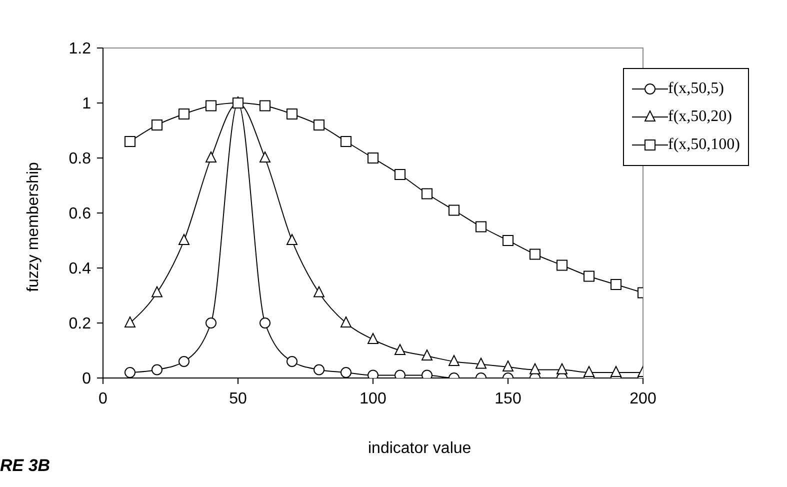 This screenshot has width=787, height=487. Describe the element at coordinates (238, 399) in the screenshot. I see `x-tick-label: 50` at that location.